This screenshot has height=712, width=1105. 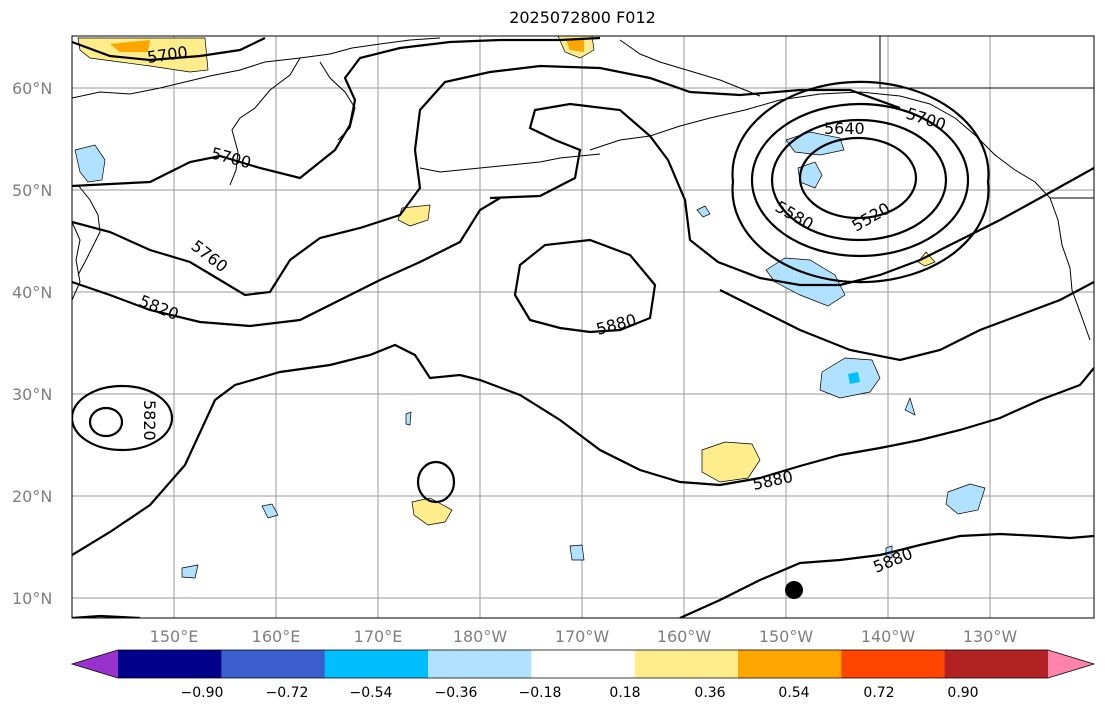 What do you see at coordinates (32, 598) in the screenshot?
I see `latitude-label: 10°N` at bounding box center [32, 598].